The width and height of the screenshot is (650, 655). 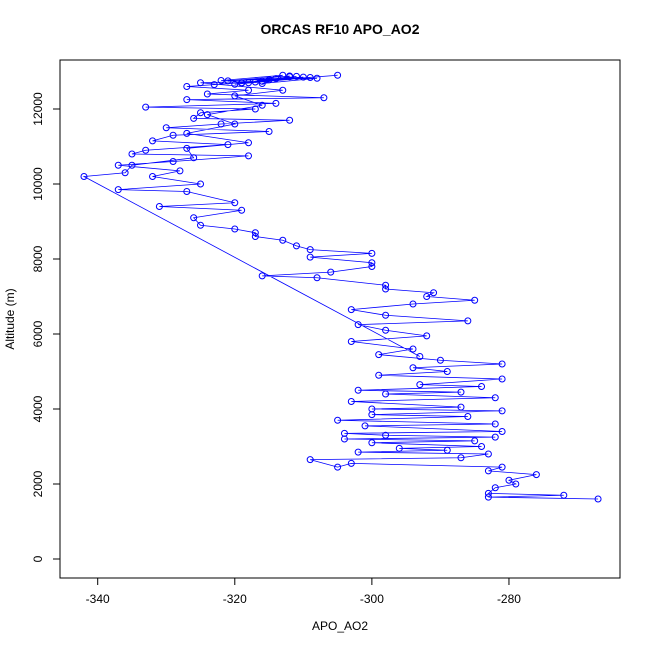 I want to click on y-tick-label: 4000, so click(x=38, y=408).